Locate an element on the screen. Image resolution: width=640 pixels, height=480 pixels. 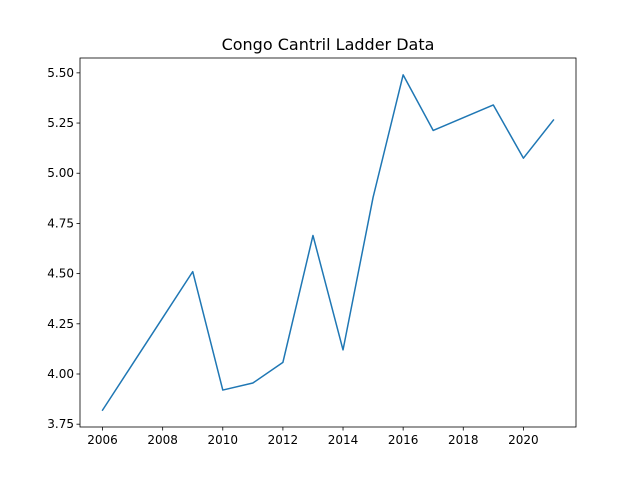
x-tick-label: 2020 is located at coordinates (523, 440).